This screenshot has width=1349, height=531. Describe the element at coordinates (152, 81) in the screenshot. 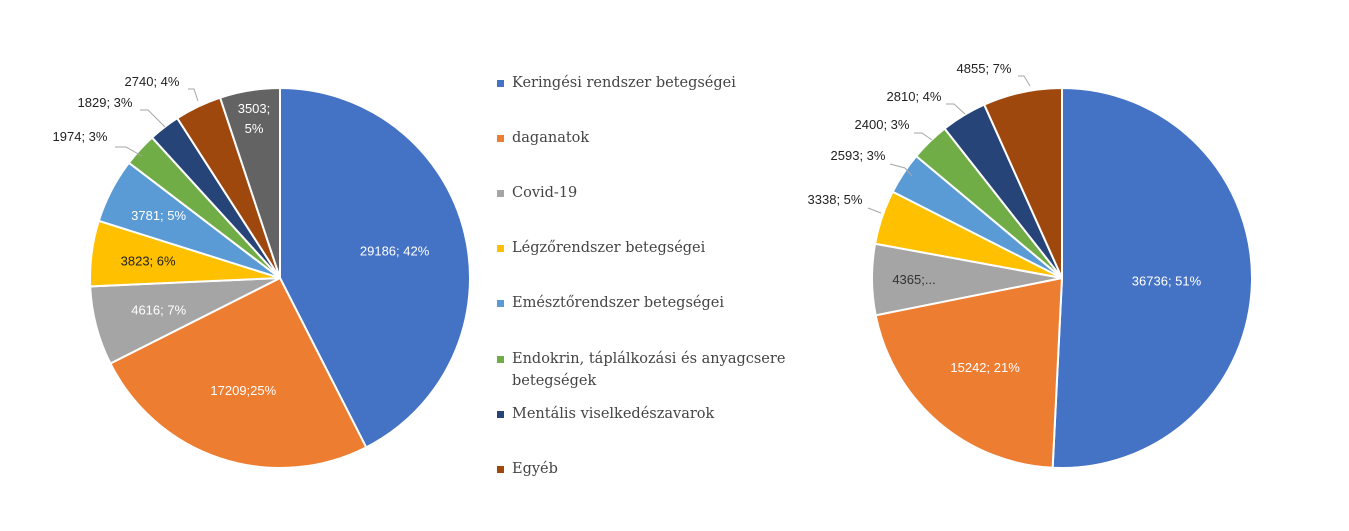

I see `data-label: 2740; 4%` at that location.